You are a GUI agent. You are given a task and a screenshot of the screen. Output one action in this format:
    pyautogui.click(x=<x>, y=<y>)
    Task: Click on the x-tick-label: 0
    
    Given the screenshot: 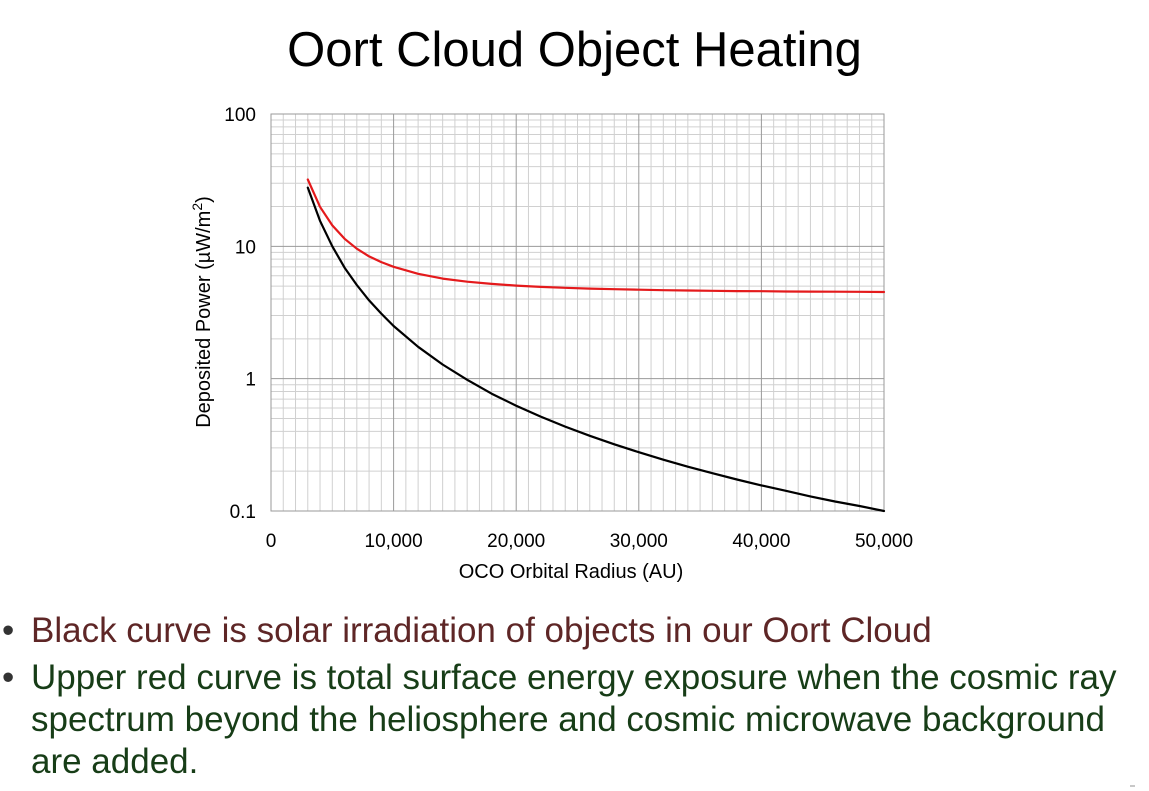 What is the action you would take?
    pyautogui.click(x=271, y=541)
    